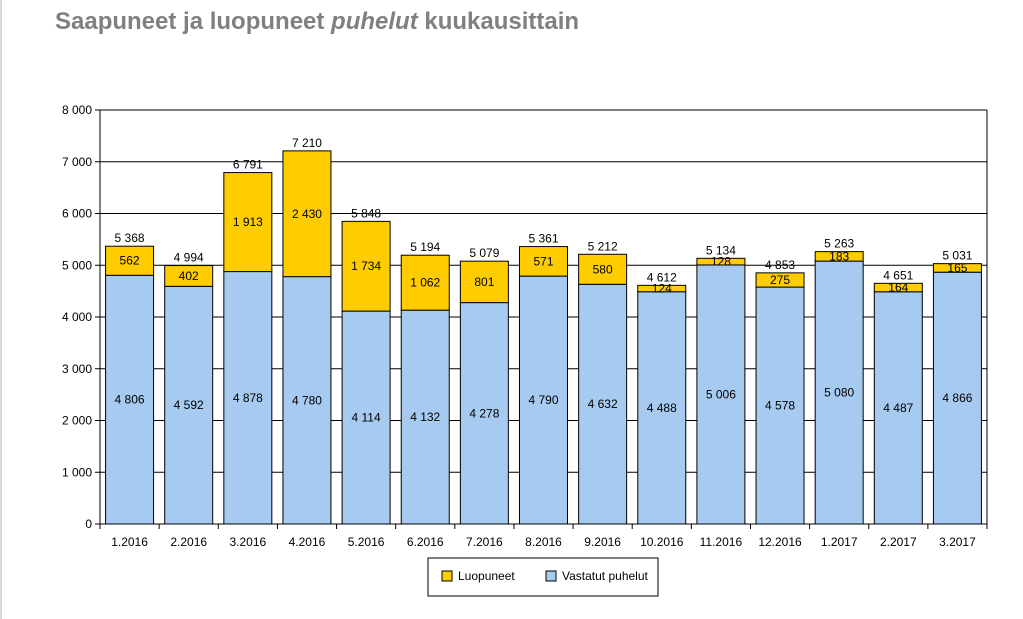 The width and height of the screenshot is (1023, 619). What do you see at coordinates (543, 542) in the screenshot?
I see `x-tick-label: 8.2016` at bounding box center [543, 542].